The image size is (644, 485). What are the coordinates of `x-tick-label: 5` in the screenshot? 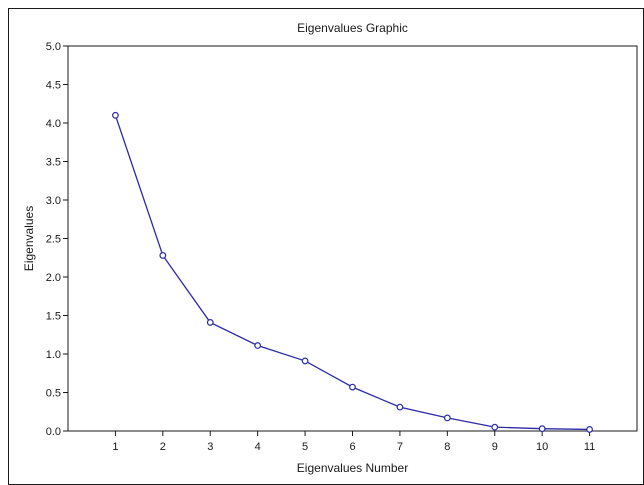 It's located at (305, 447).